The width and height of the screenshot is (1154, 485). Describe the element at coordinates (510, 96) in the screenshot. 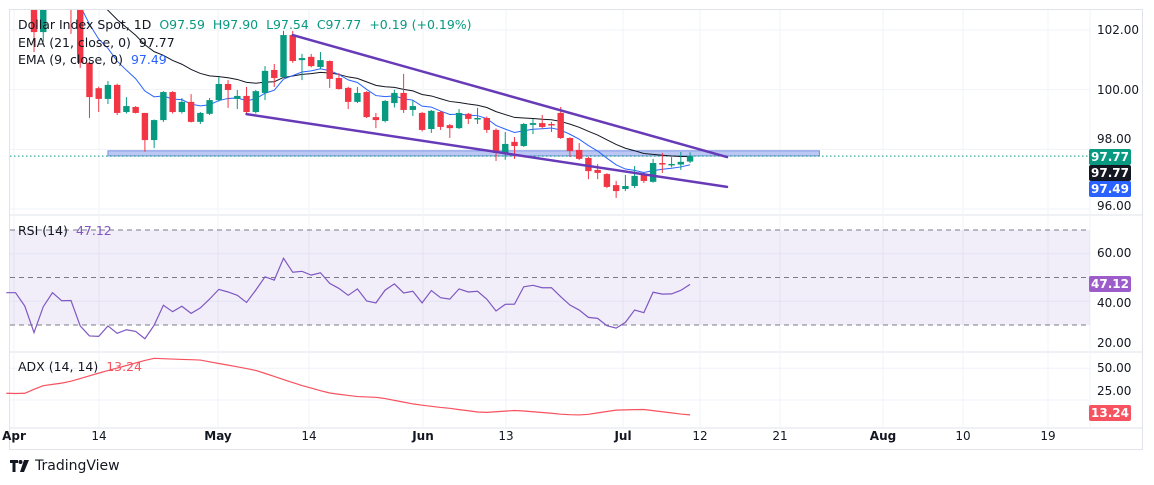

I see `upper-trendline` at that location.